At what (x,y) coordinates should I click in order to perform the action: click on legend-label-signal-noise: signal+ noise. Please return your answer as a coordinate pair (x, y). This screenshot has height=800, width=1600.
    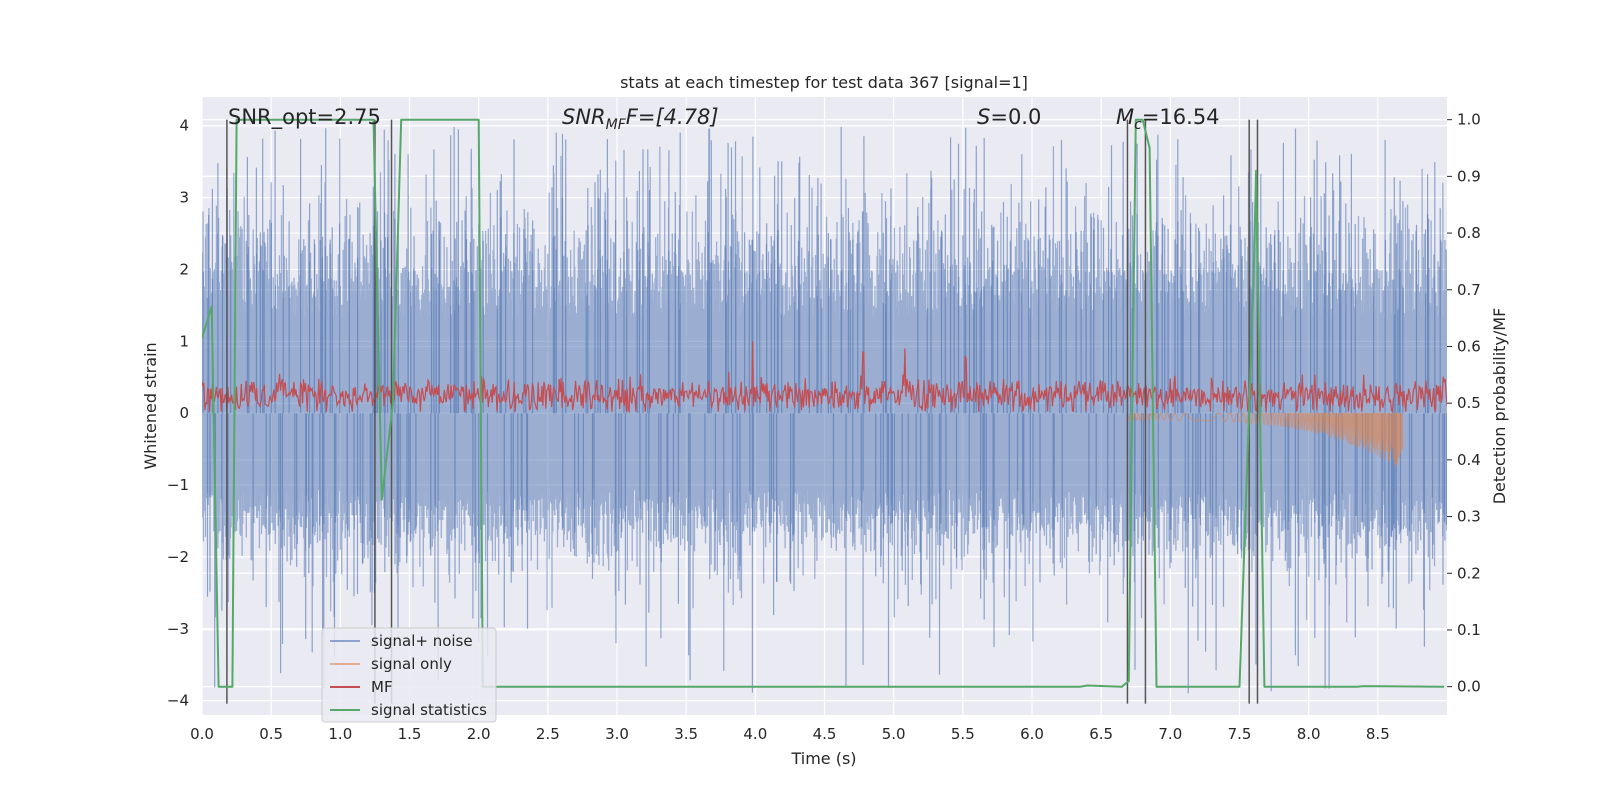
    Looking at the image, I should click on (422, 641).